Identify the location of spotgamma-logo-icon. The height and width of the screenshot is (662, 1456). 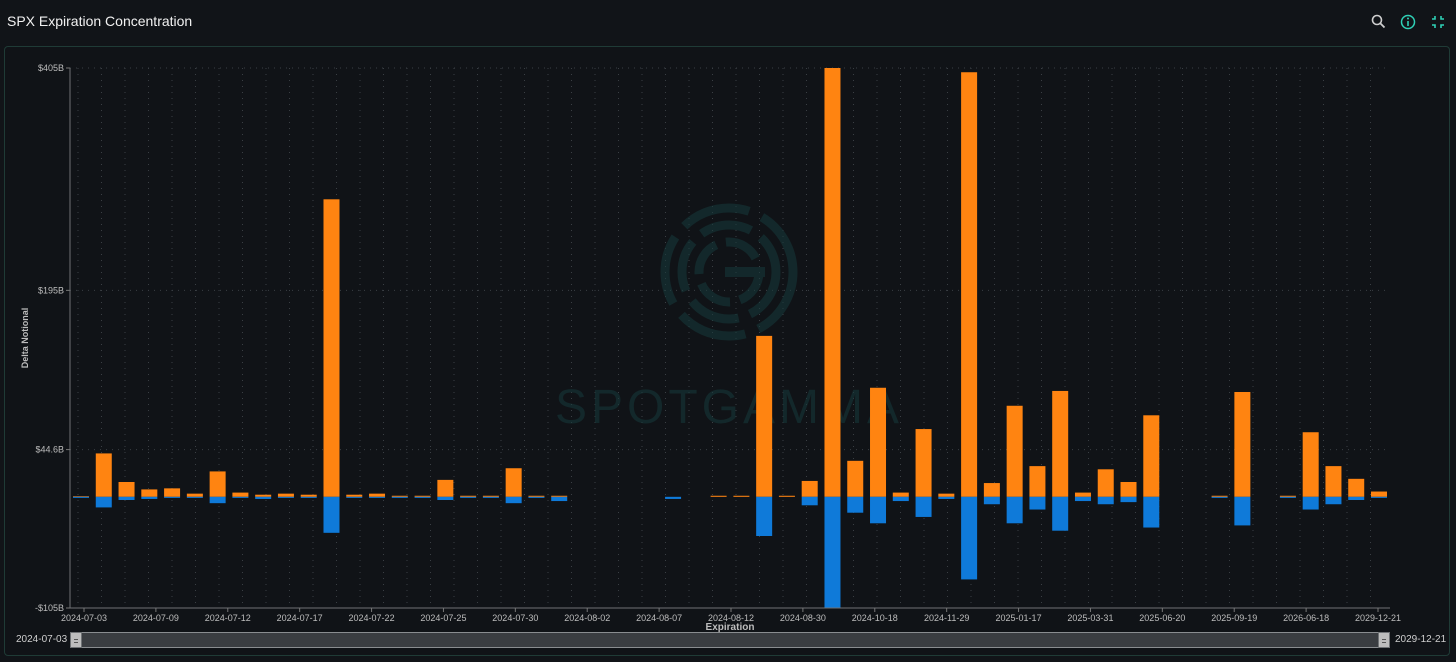
(729, 272).